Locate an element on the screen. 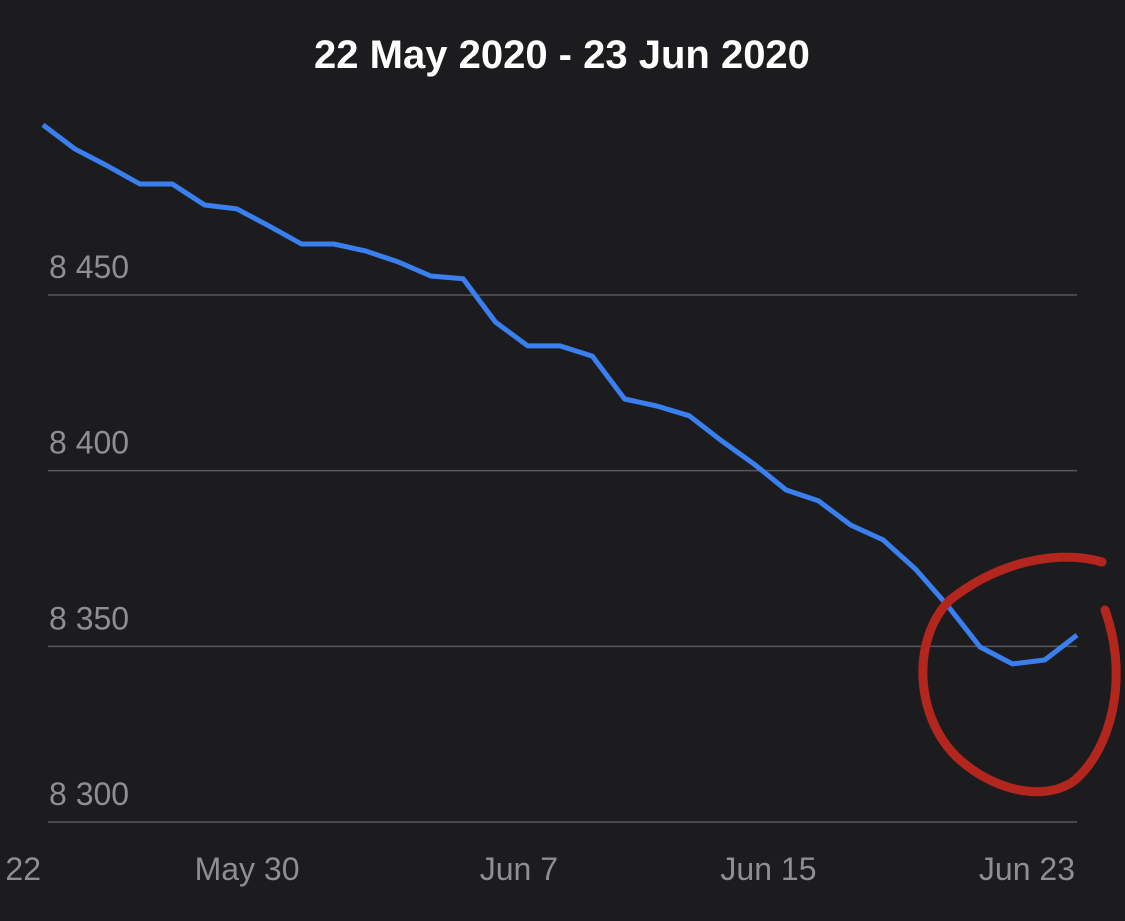 Image resolution: width=1125 pixels, height=921 pixels. x-tick-label: Jun 23 is located at coordinates (1027, 869).